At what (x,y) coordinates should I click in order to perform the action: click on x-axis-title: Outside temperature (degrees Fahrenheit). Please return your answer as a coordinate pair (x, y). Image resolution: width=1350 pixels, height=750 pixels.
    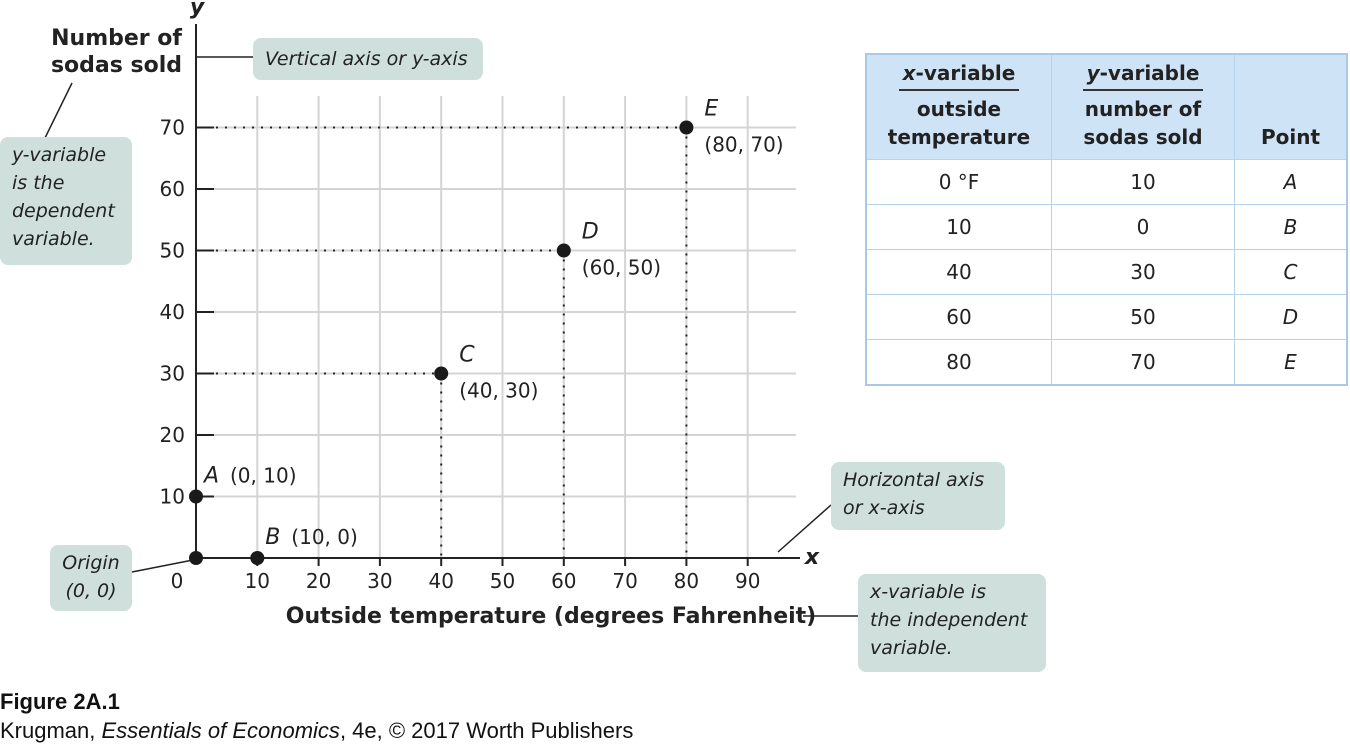
    Looking at the image, I should click on (551, 616).